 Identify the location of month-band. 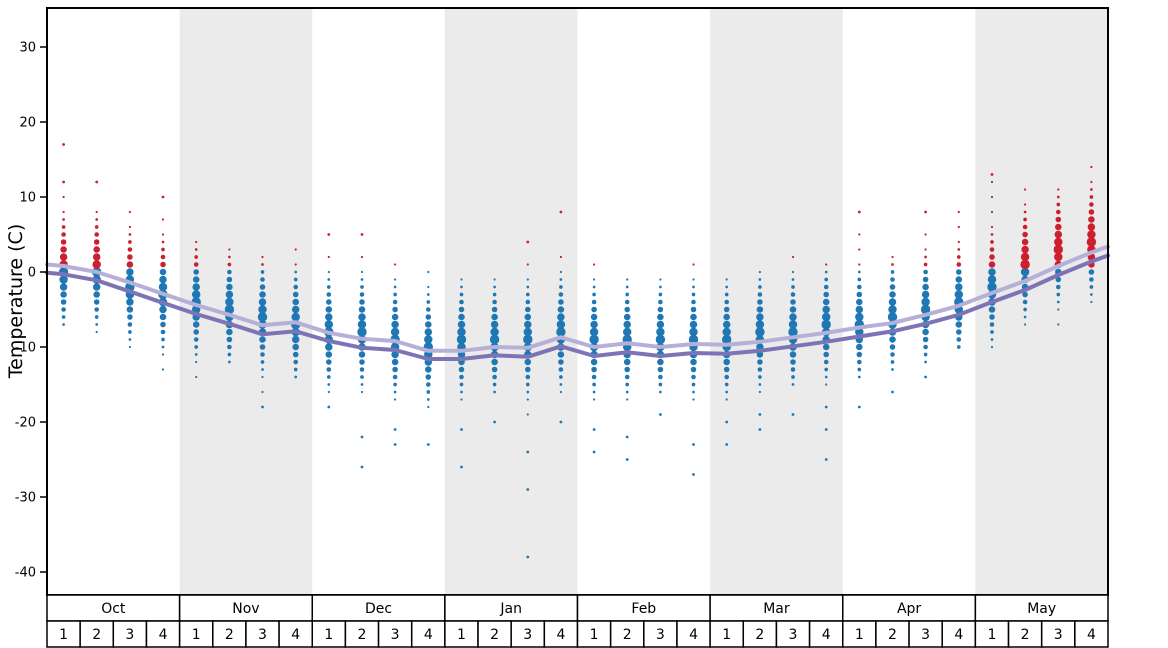
(511, 301).